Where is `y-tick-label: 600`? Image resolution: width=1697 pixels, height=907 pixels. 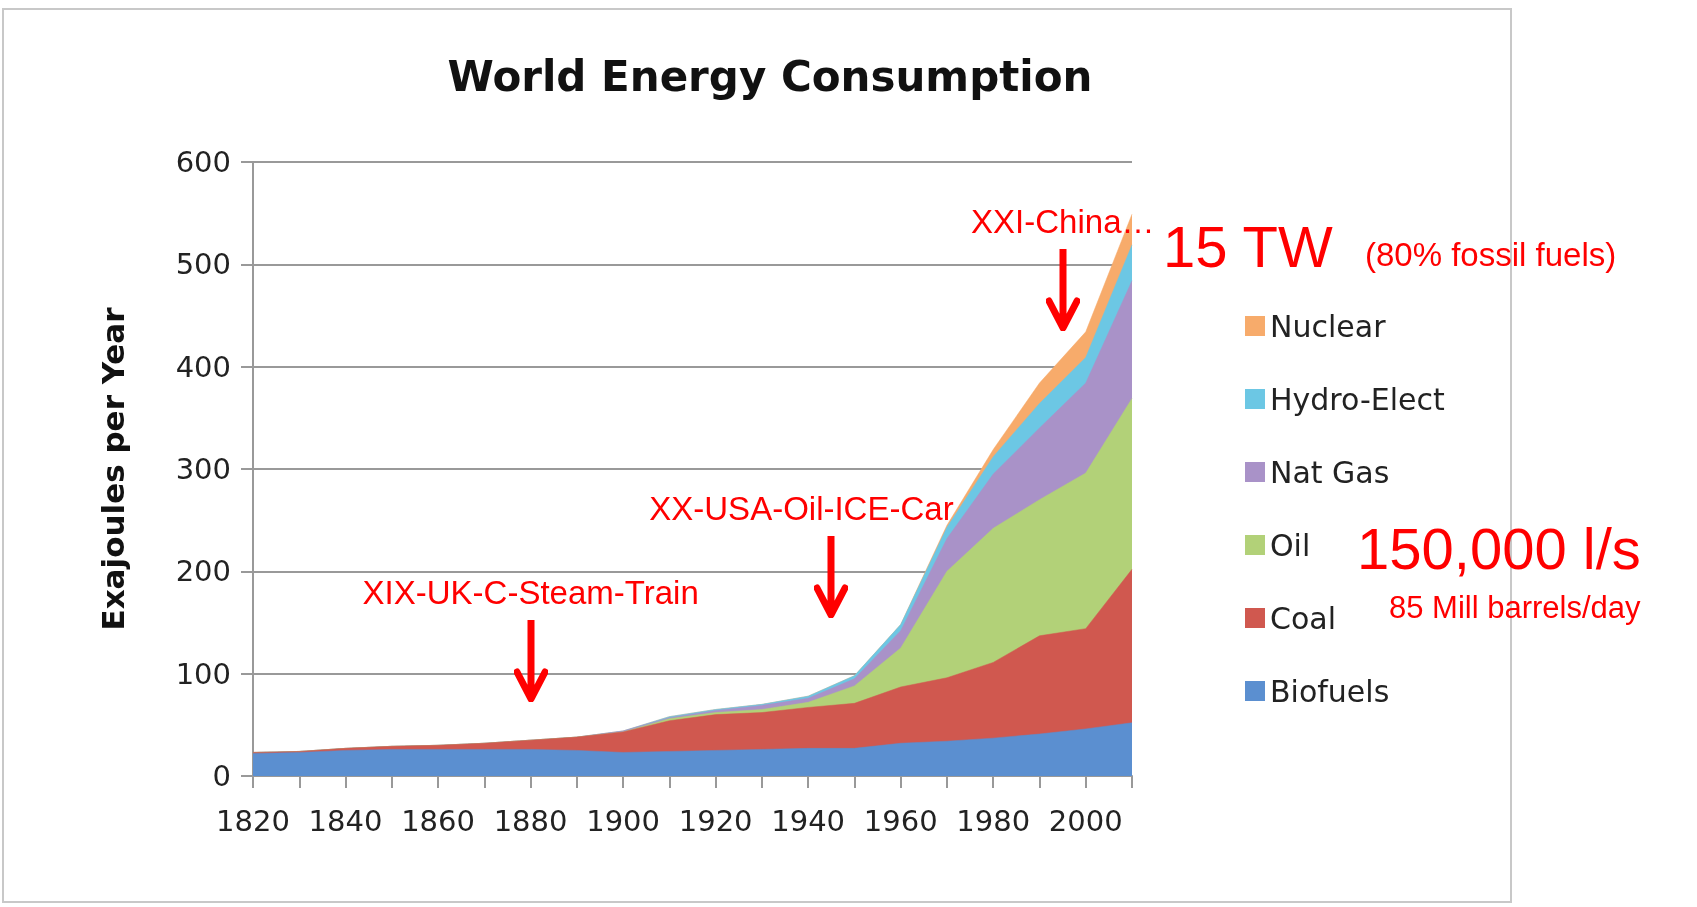 y-tick-label: 600 is located at coordinates (203, 162).